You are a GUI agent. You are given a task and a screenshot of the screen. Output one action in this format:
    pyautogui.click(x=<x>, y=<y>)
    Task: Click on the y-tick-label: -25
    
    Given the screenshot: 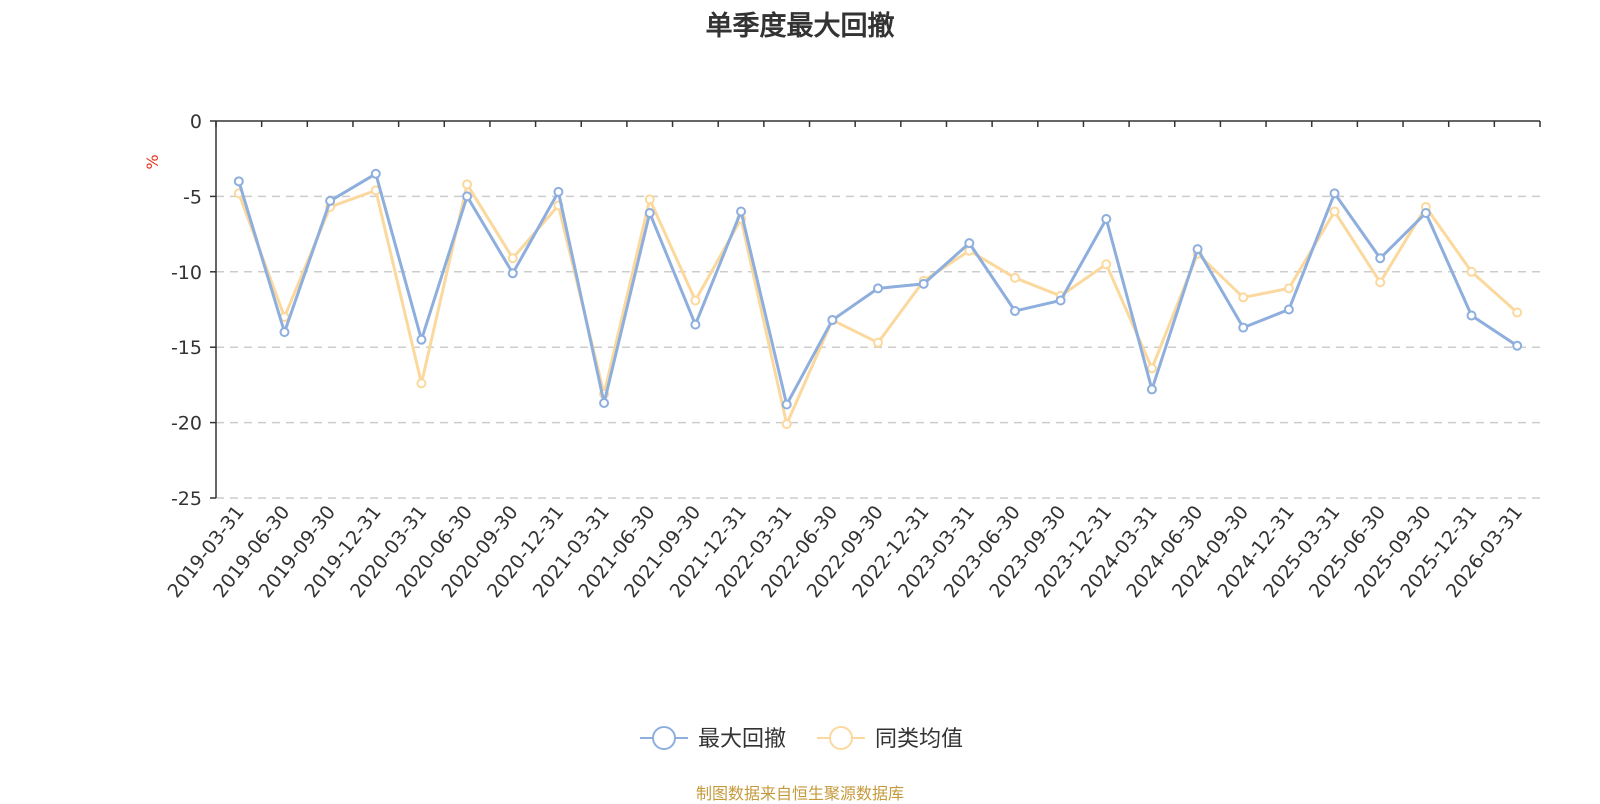 What is the action you would take?
    pyautogui.click(x=186, y=499)
    